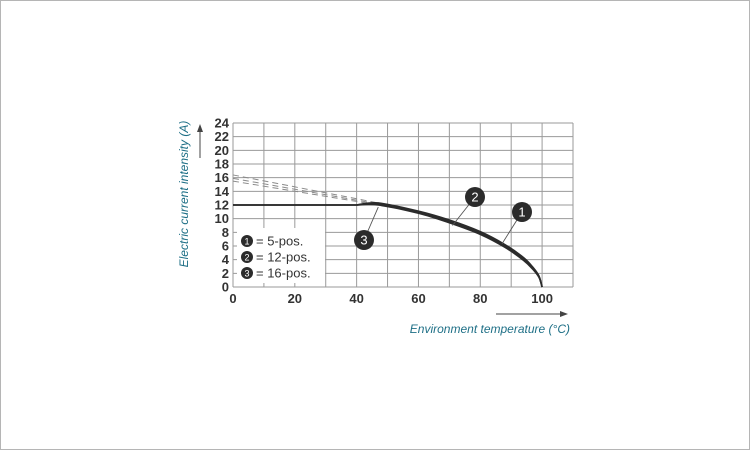  What do you see at coordinates (232, 298) in the screenshot?
I see `x-tick-label: 0` at bounding box center [232, 298].